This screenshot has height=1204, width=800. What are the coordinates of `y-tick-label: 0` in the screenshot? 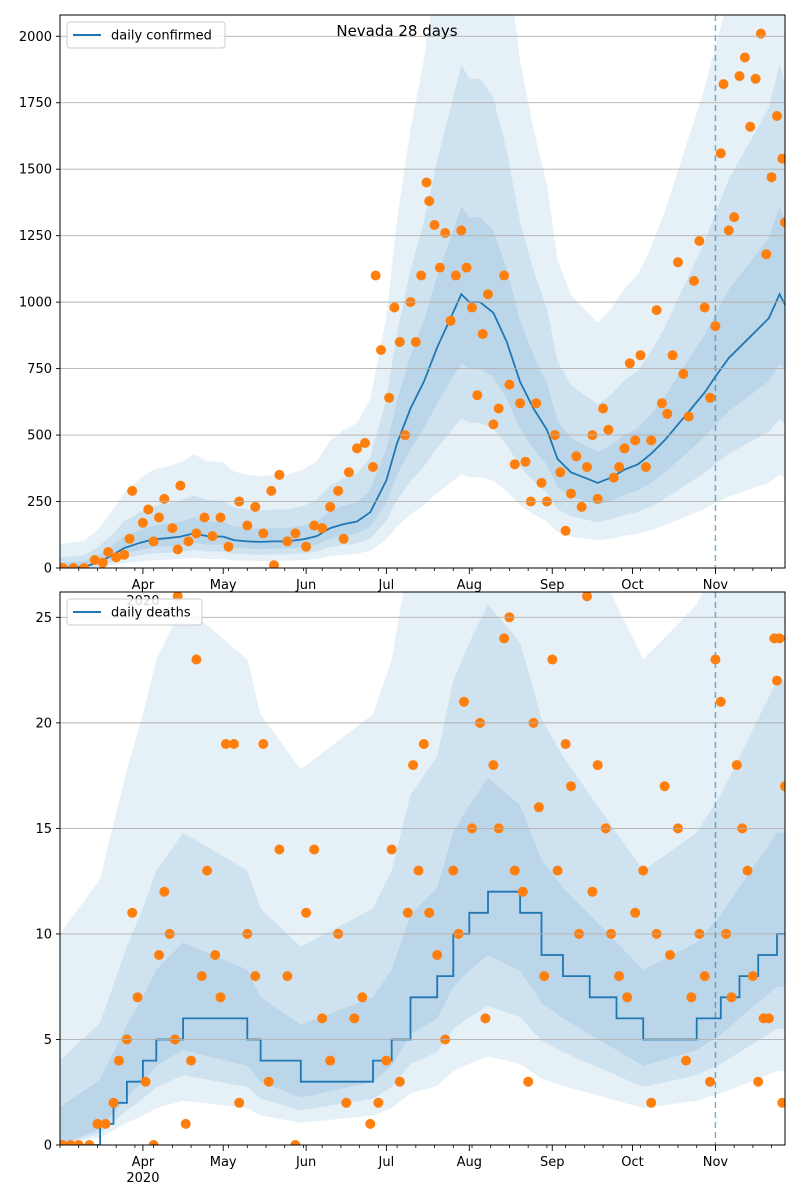 It's located at (48, 569).